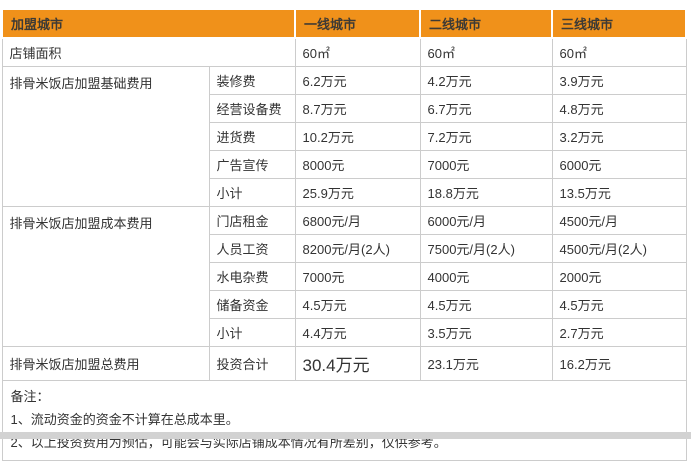 The image size is (691, 461). What do you see at coordinates (357, 164) in the screenshot?
I see `cell-value: 8000元` at bounding box center [357, 164].